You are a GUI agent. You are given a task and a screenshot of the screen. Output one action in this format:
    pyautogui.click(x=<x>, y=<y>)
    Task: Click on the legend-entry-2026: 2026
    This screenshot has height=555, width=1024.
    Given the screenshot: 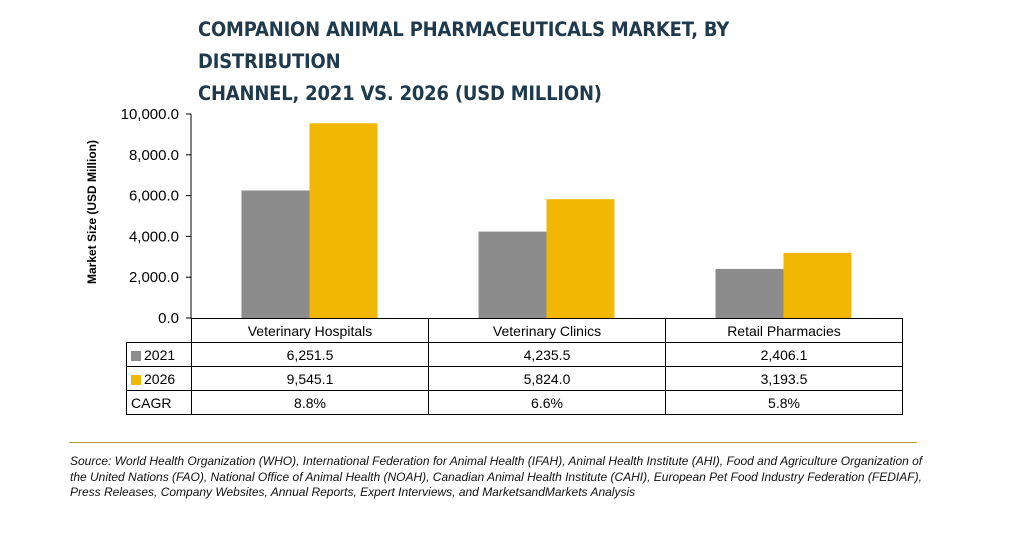 What is the action you would take?
    pyautogui.click(x=159, y=378)
    